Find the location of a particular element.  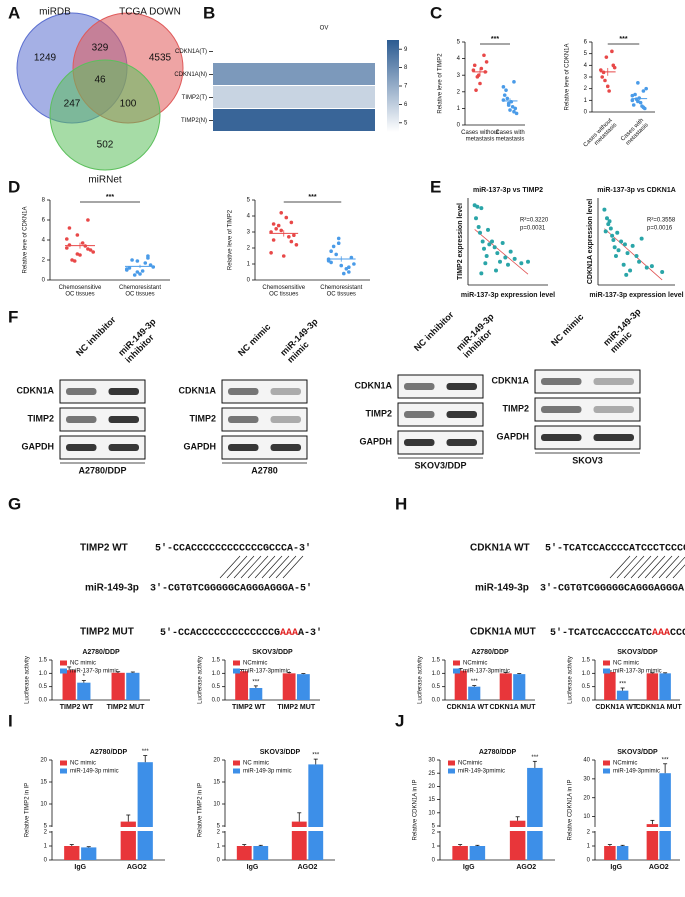

blot-cell-line: SKOV3/DDP is located at coordinates (440, 465).